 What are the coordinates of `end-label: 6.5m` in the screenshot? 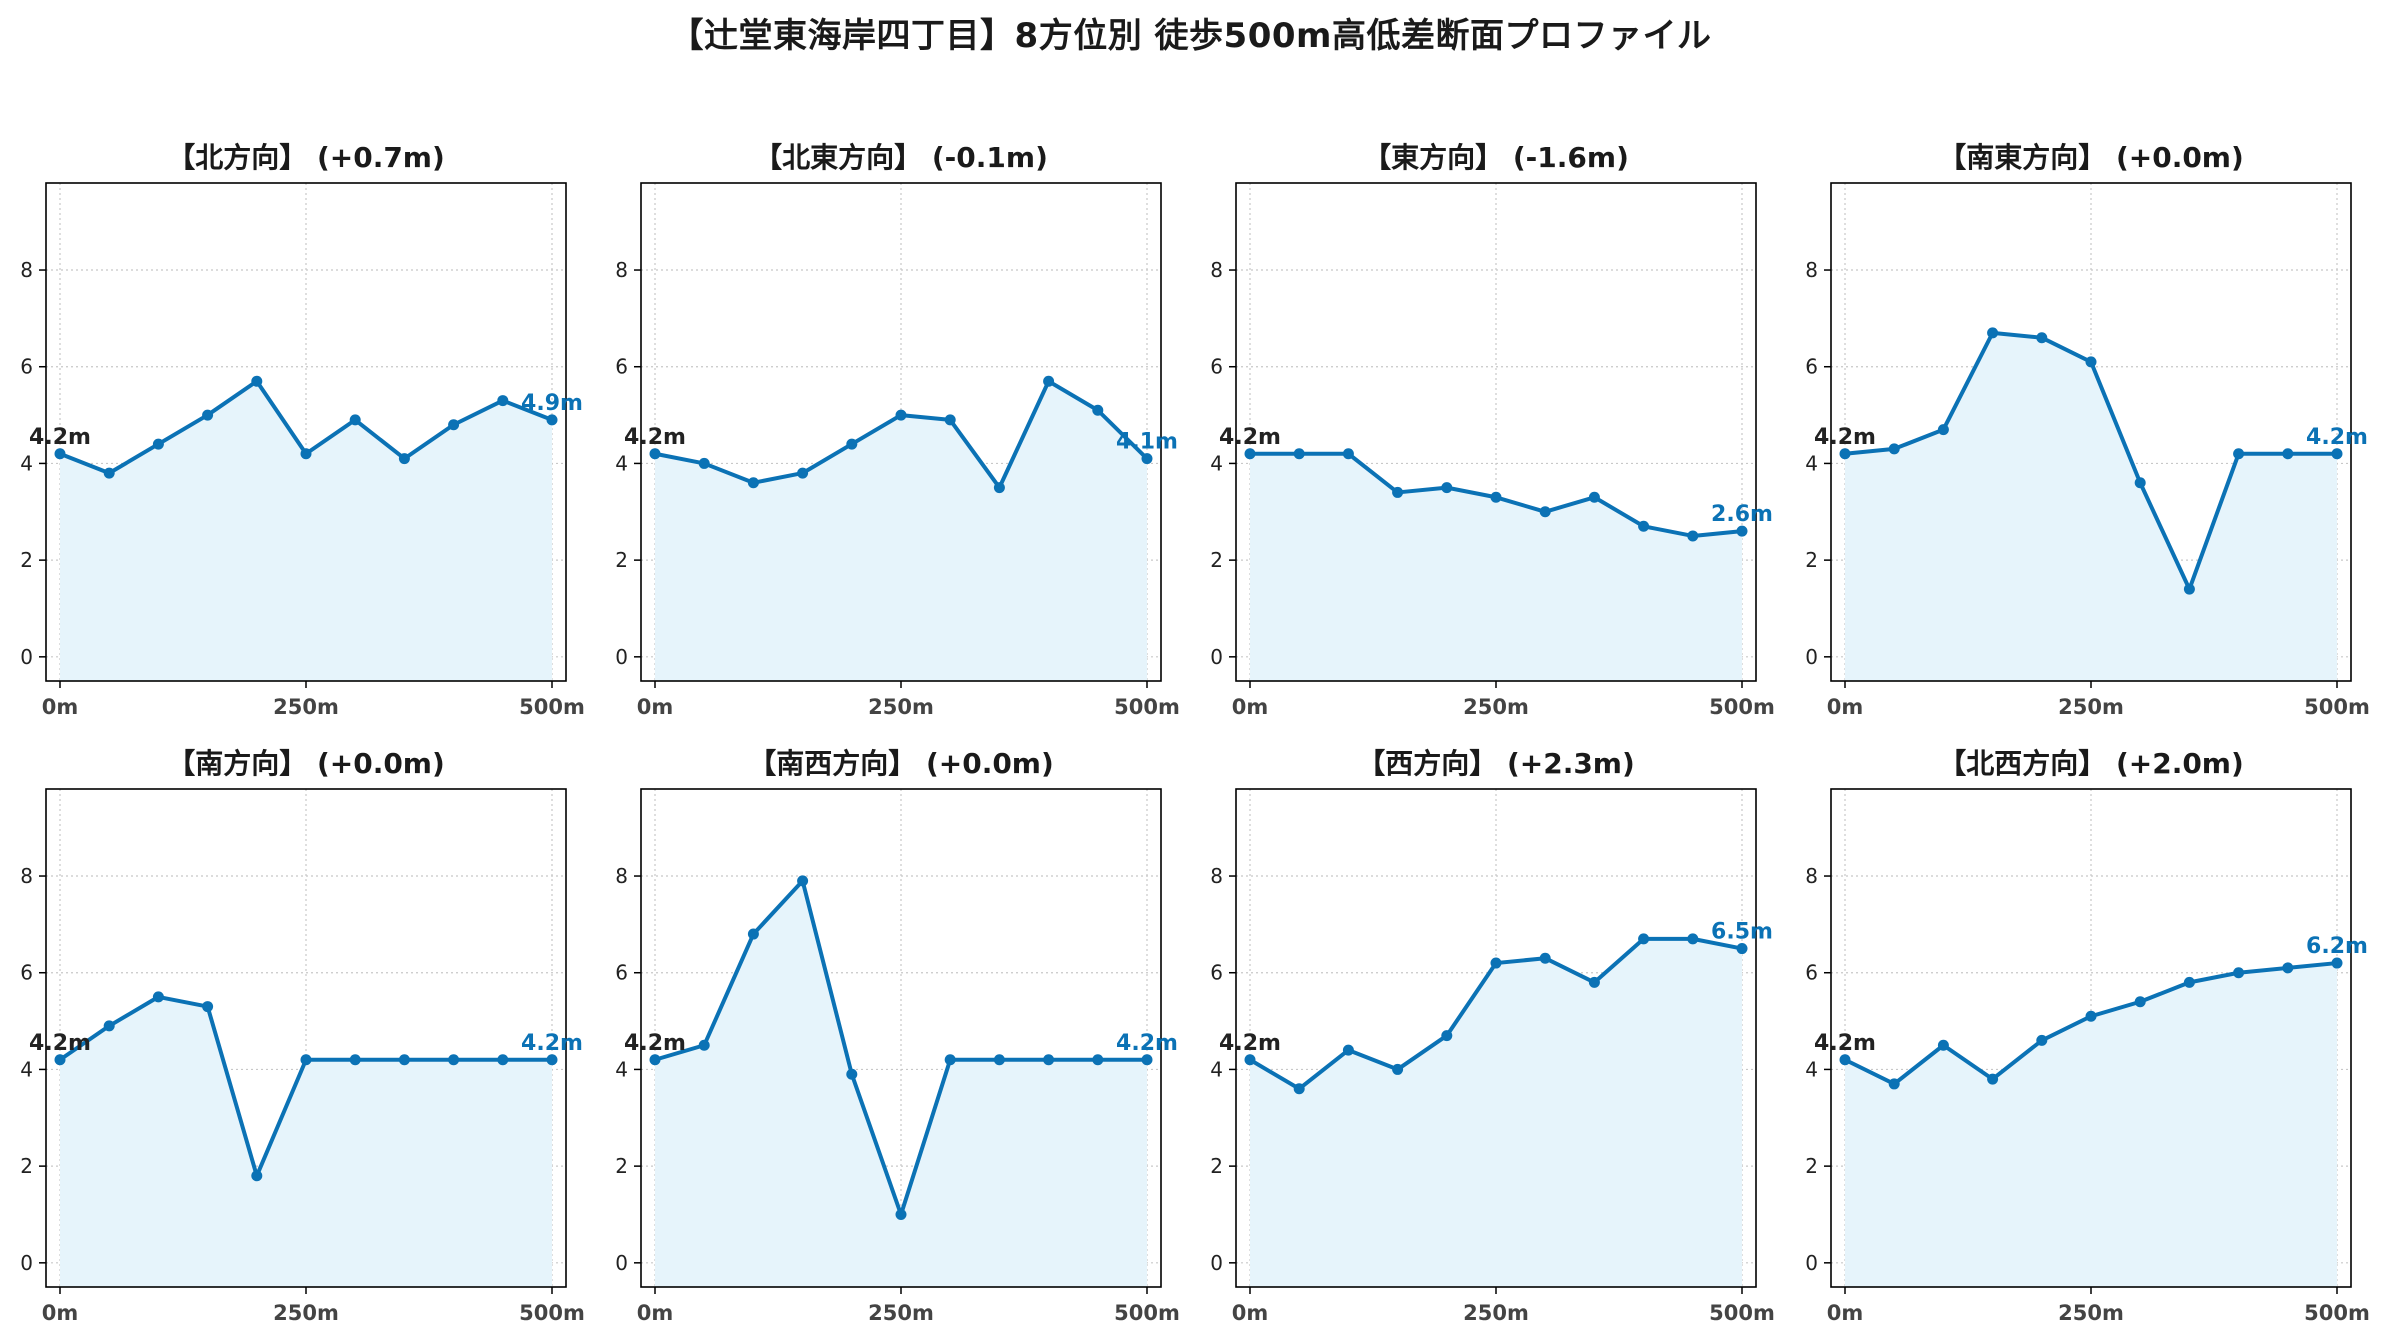 It's located at (1742, 932).